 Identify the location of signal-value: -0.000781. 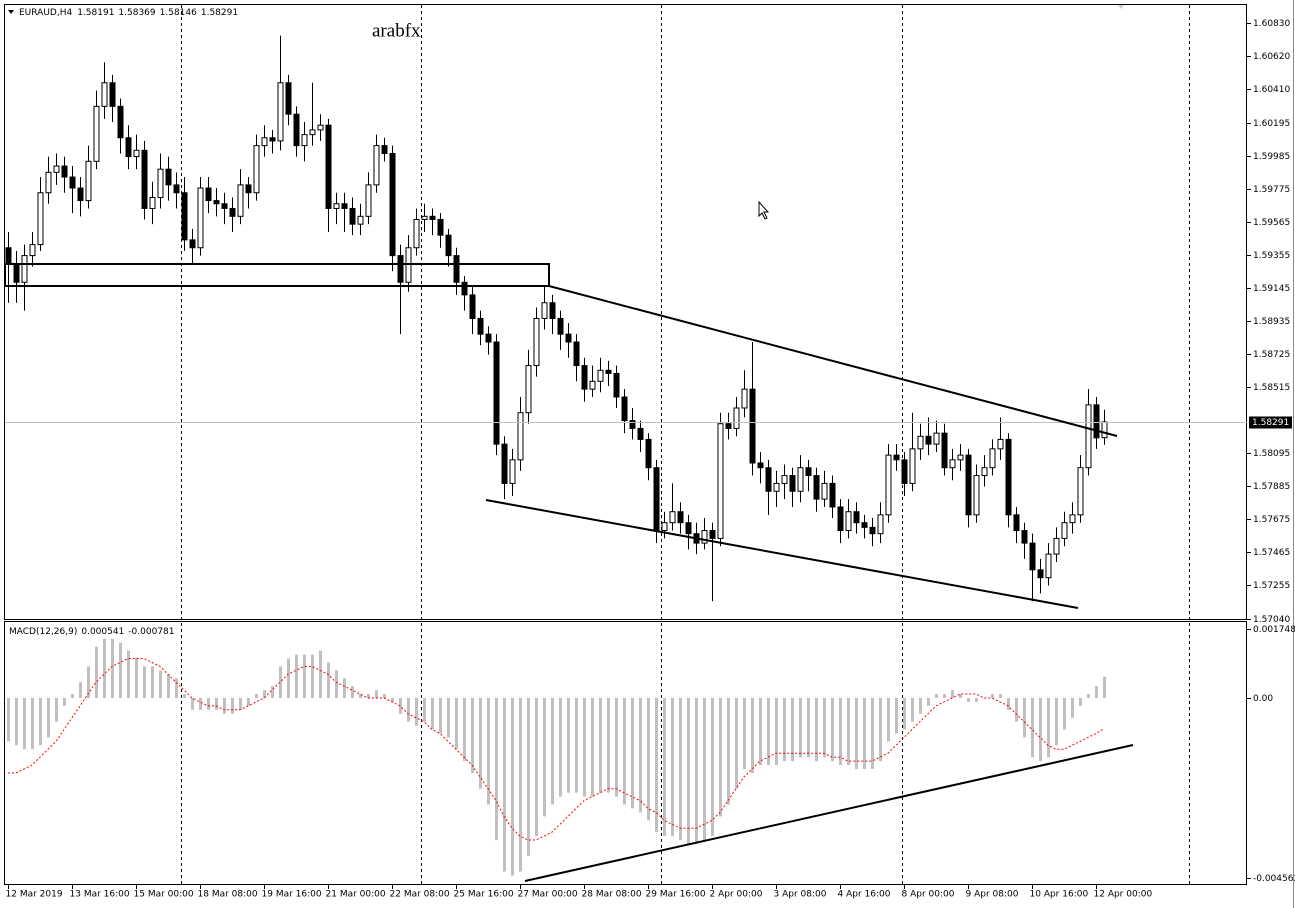
(151, 632).